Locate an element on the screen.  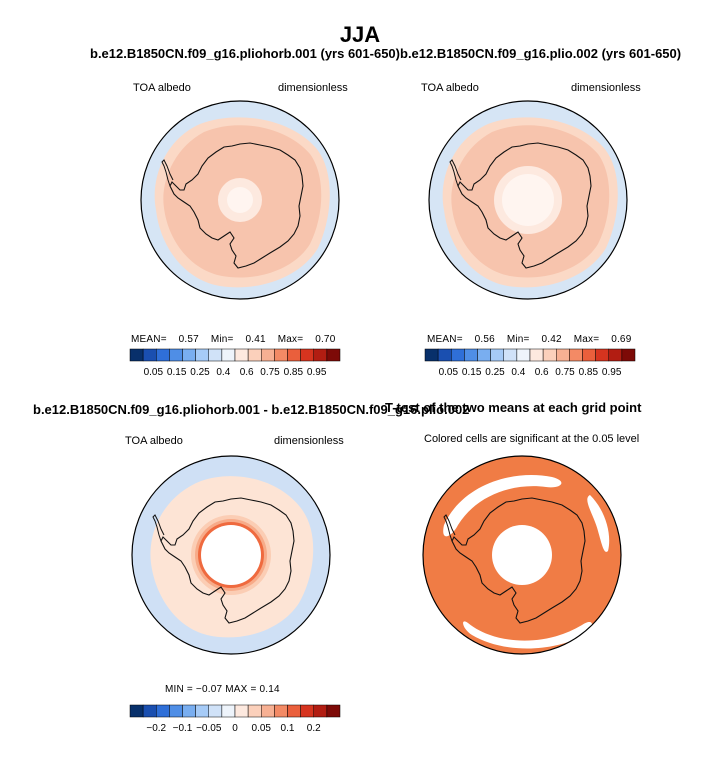
cbar2-tick-label: 0.85 is located at coordinates (589, 372).